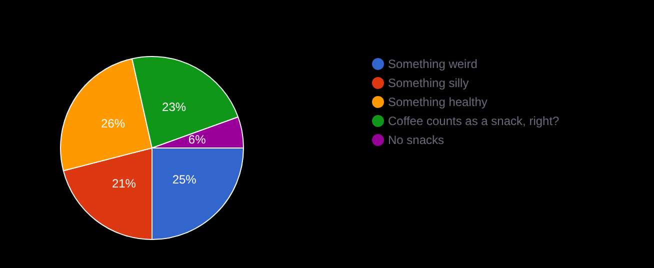 The image size is (654, 268). Describe the element at coordinates (474, 121) in the screenshot. I see `legend-label: Coffee counts as a snack, right?` at that location.